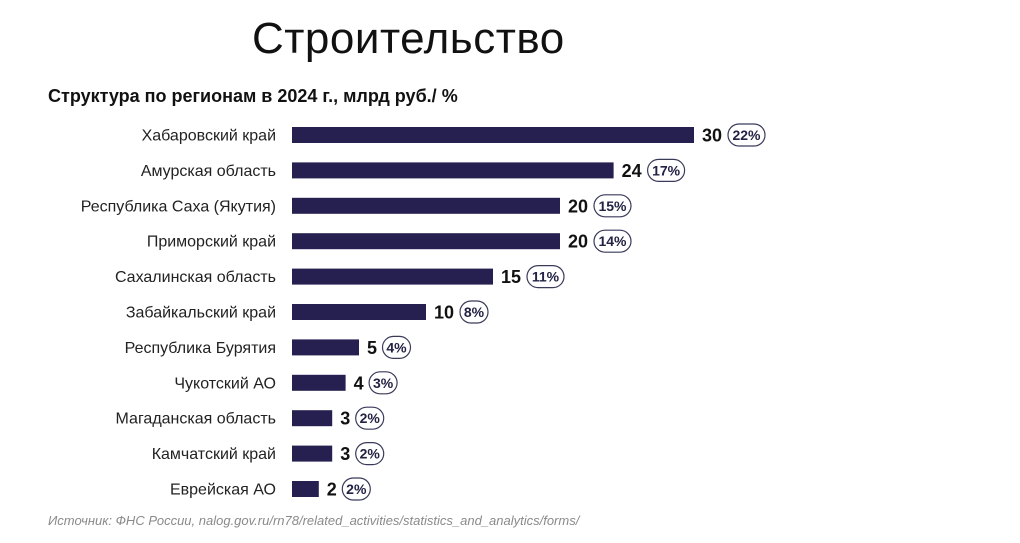 Image resolution: width=1020 pixels, height=543 pixels. Describe the element at coordinates (332, 490) in the screenshot. I see `value-label: 2` at that location.